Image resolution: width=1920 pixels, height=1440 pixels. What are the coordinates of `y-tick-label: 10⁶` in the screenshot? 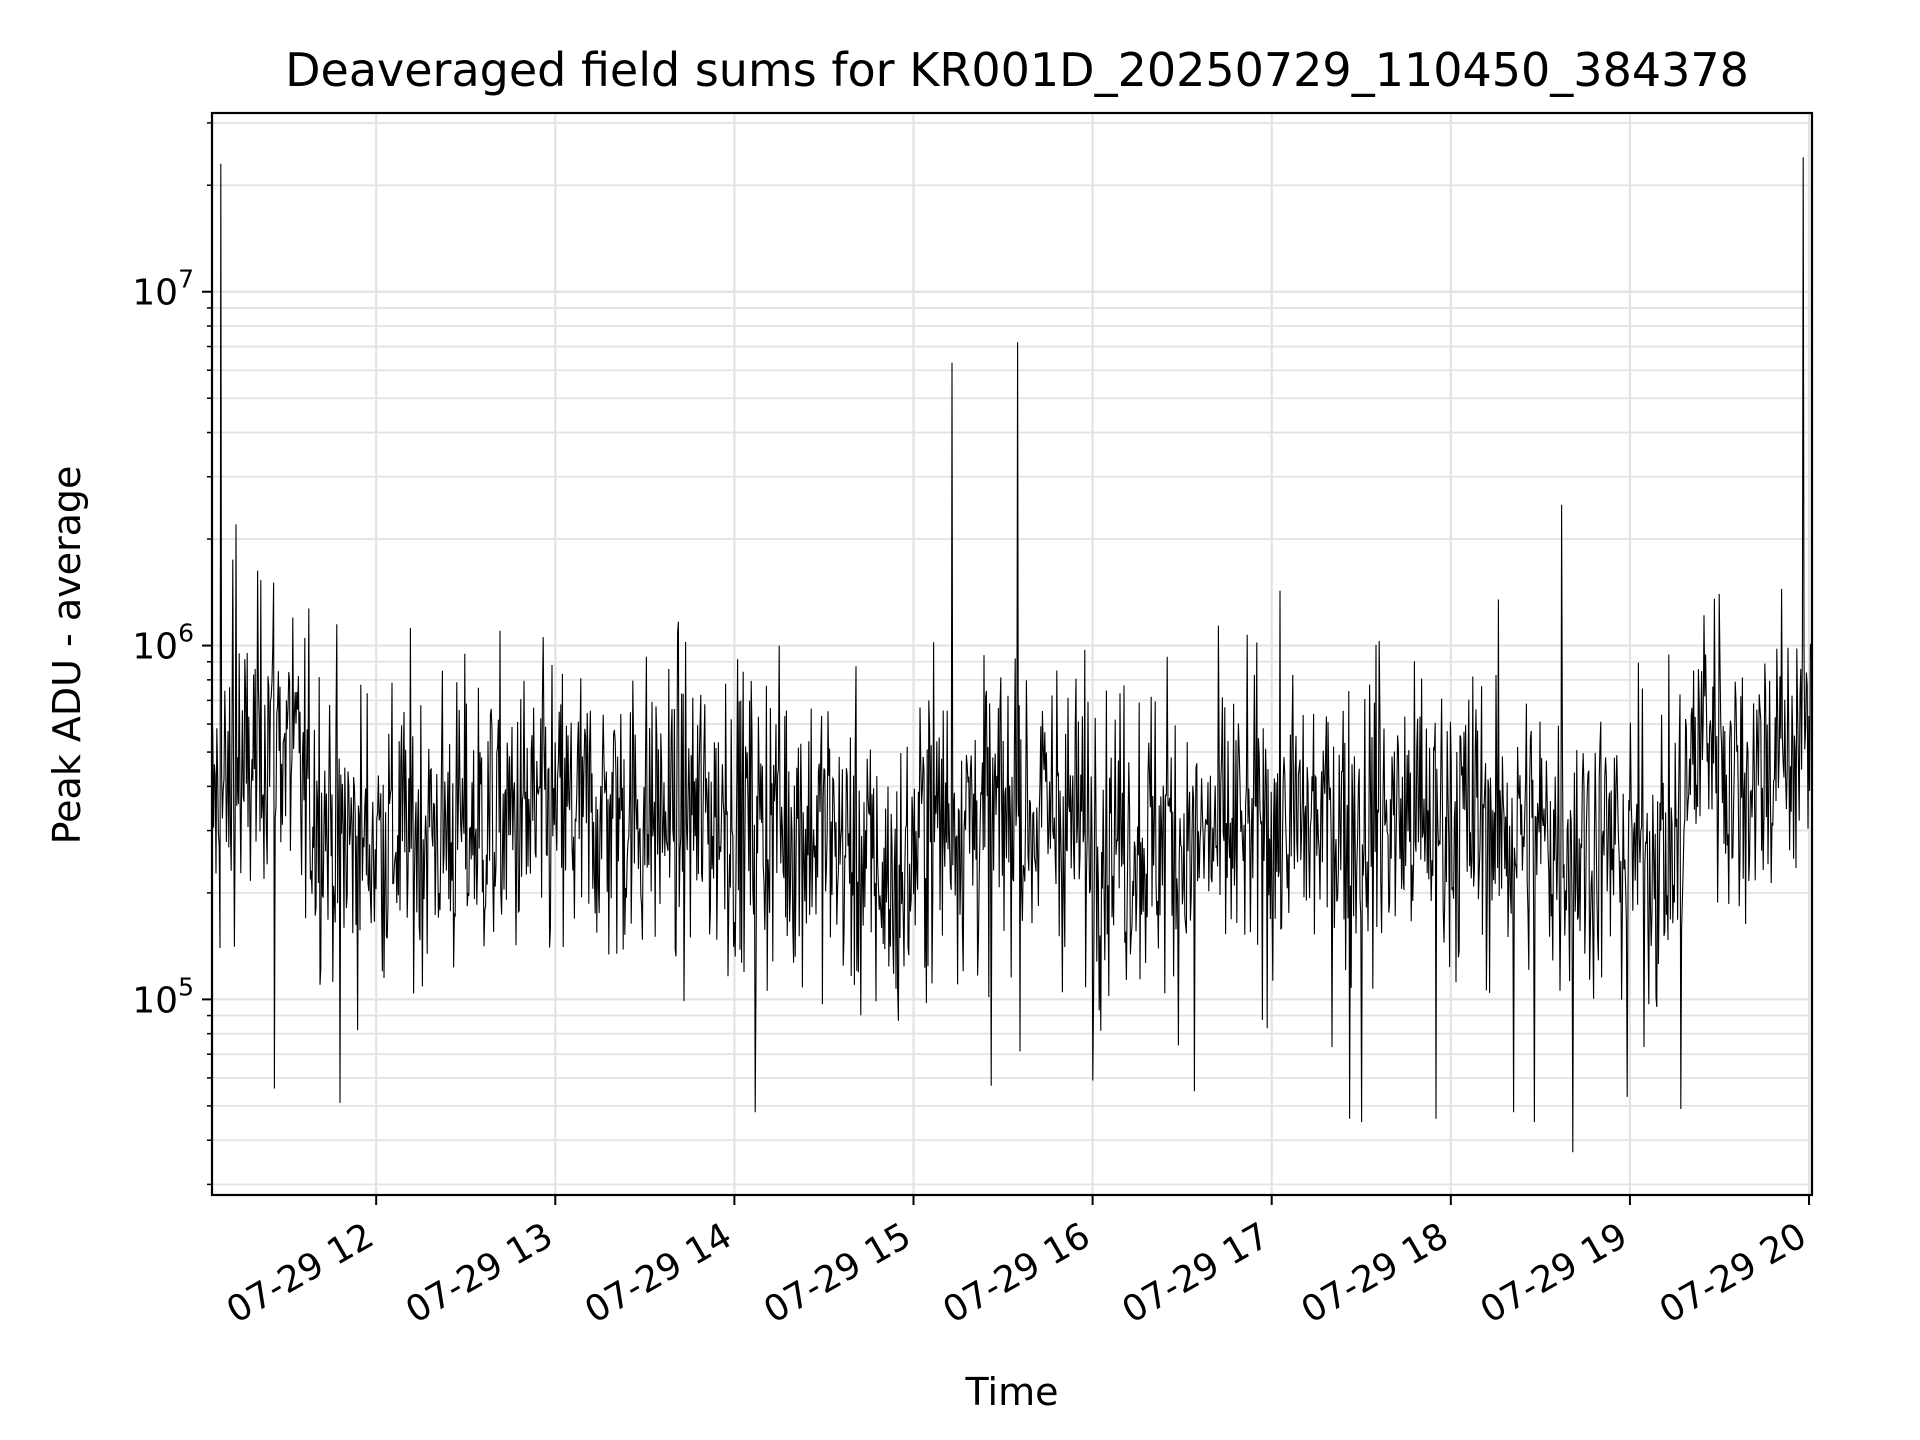 It's located at (163, 643).